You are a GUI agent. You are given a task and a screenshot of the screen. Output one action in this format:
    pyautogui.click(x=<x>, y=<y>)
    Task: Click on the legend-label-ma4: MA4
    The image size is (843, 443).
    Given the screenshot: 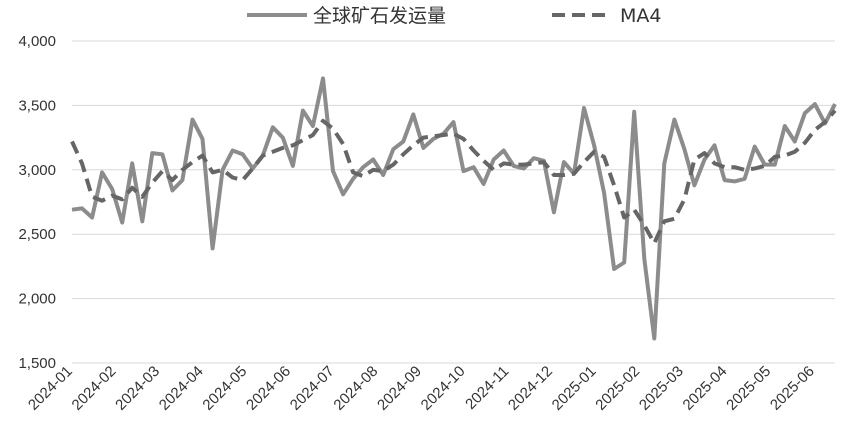 What is the action you would take?
    pyautogui.click(x=640, y=16)
    